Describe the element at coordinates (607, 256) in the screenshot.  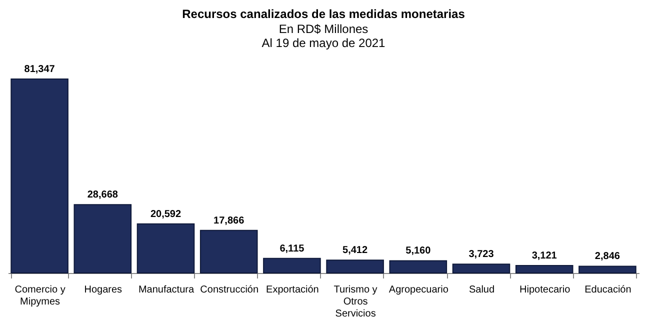
I see `data-label: 2,846` at that location.